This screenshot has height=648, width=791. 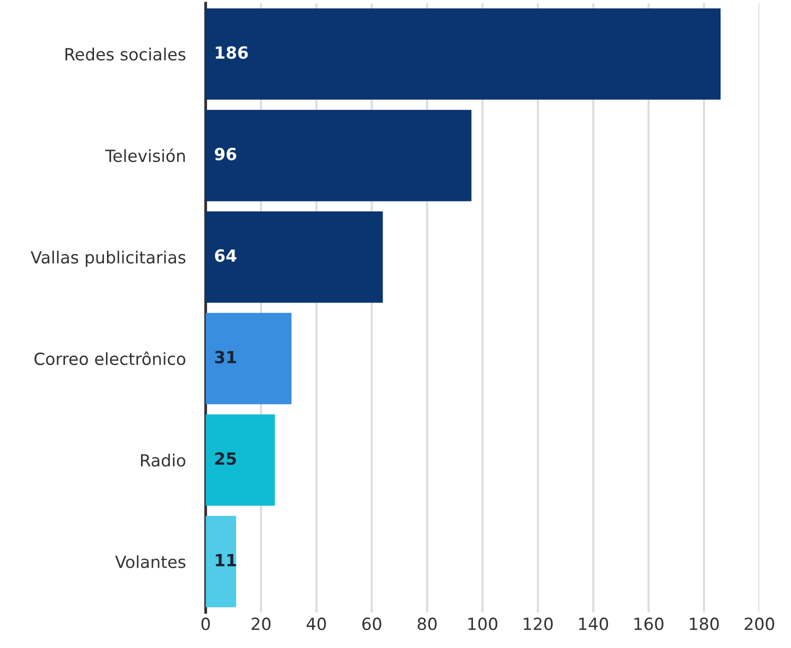 I want to click on y-tick-label: Vallas publicitarias, so click(x=108, y=258).